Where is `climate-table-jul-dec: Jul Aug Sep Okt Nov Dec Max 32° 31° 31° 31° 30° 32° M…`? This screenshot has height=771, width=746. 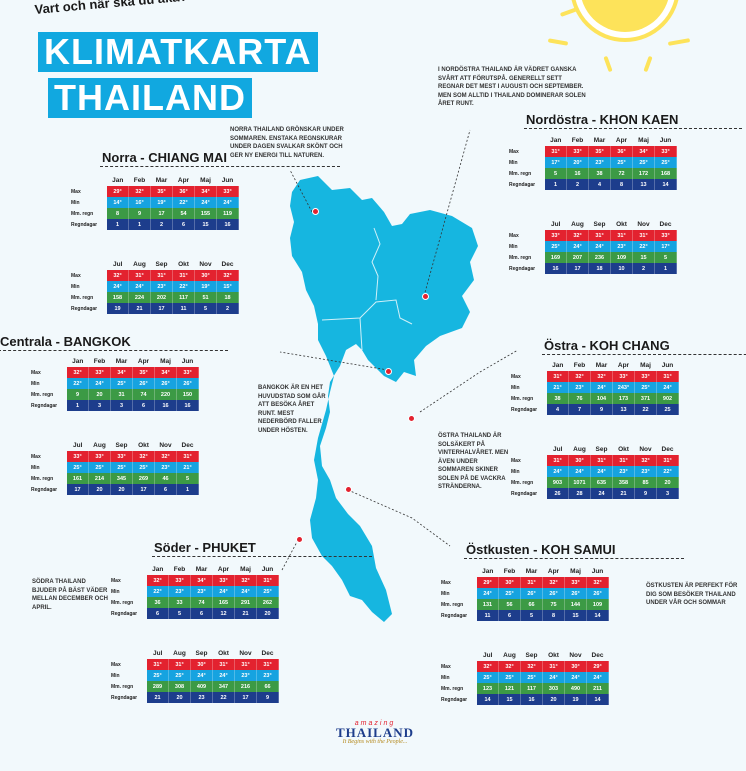 climate-table-jul-dec: Jul Aug Sep Okt Nov Dec Max 32° 31° 31° 31° 30° 32° M… is located at coordinates (154, 286).